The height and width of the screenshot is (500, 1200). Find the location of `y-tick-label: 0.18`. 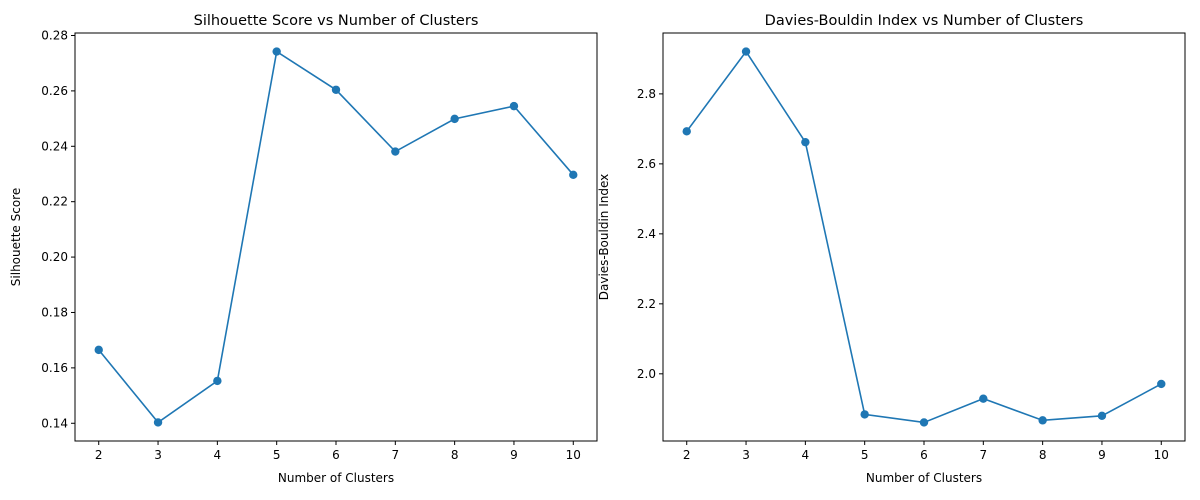

y-tick-label: 0.18 is located at coordinates (54, 312).